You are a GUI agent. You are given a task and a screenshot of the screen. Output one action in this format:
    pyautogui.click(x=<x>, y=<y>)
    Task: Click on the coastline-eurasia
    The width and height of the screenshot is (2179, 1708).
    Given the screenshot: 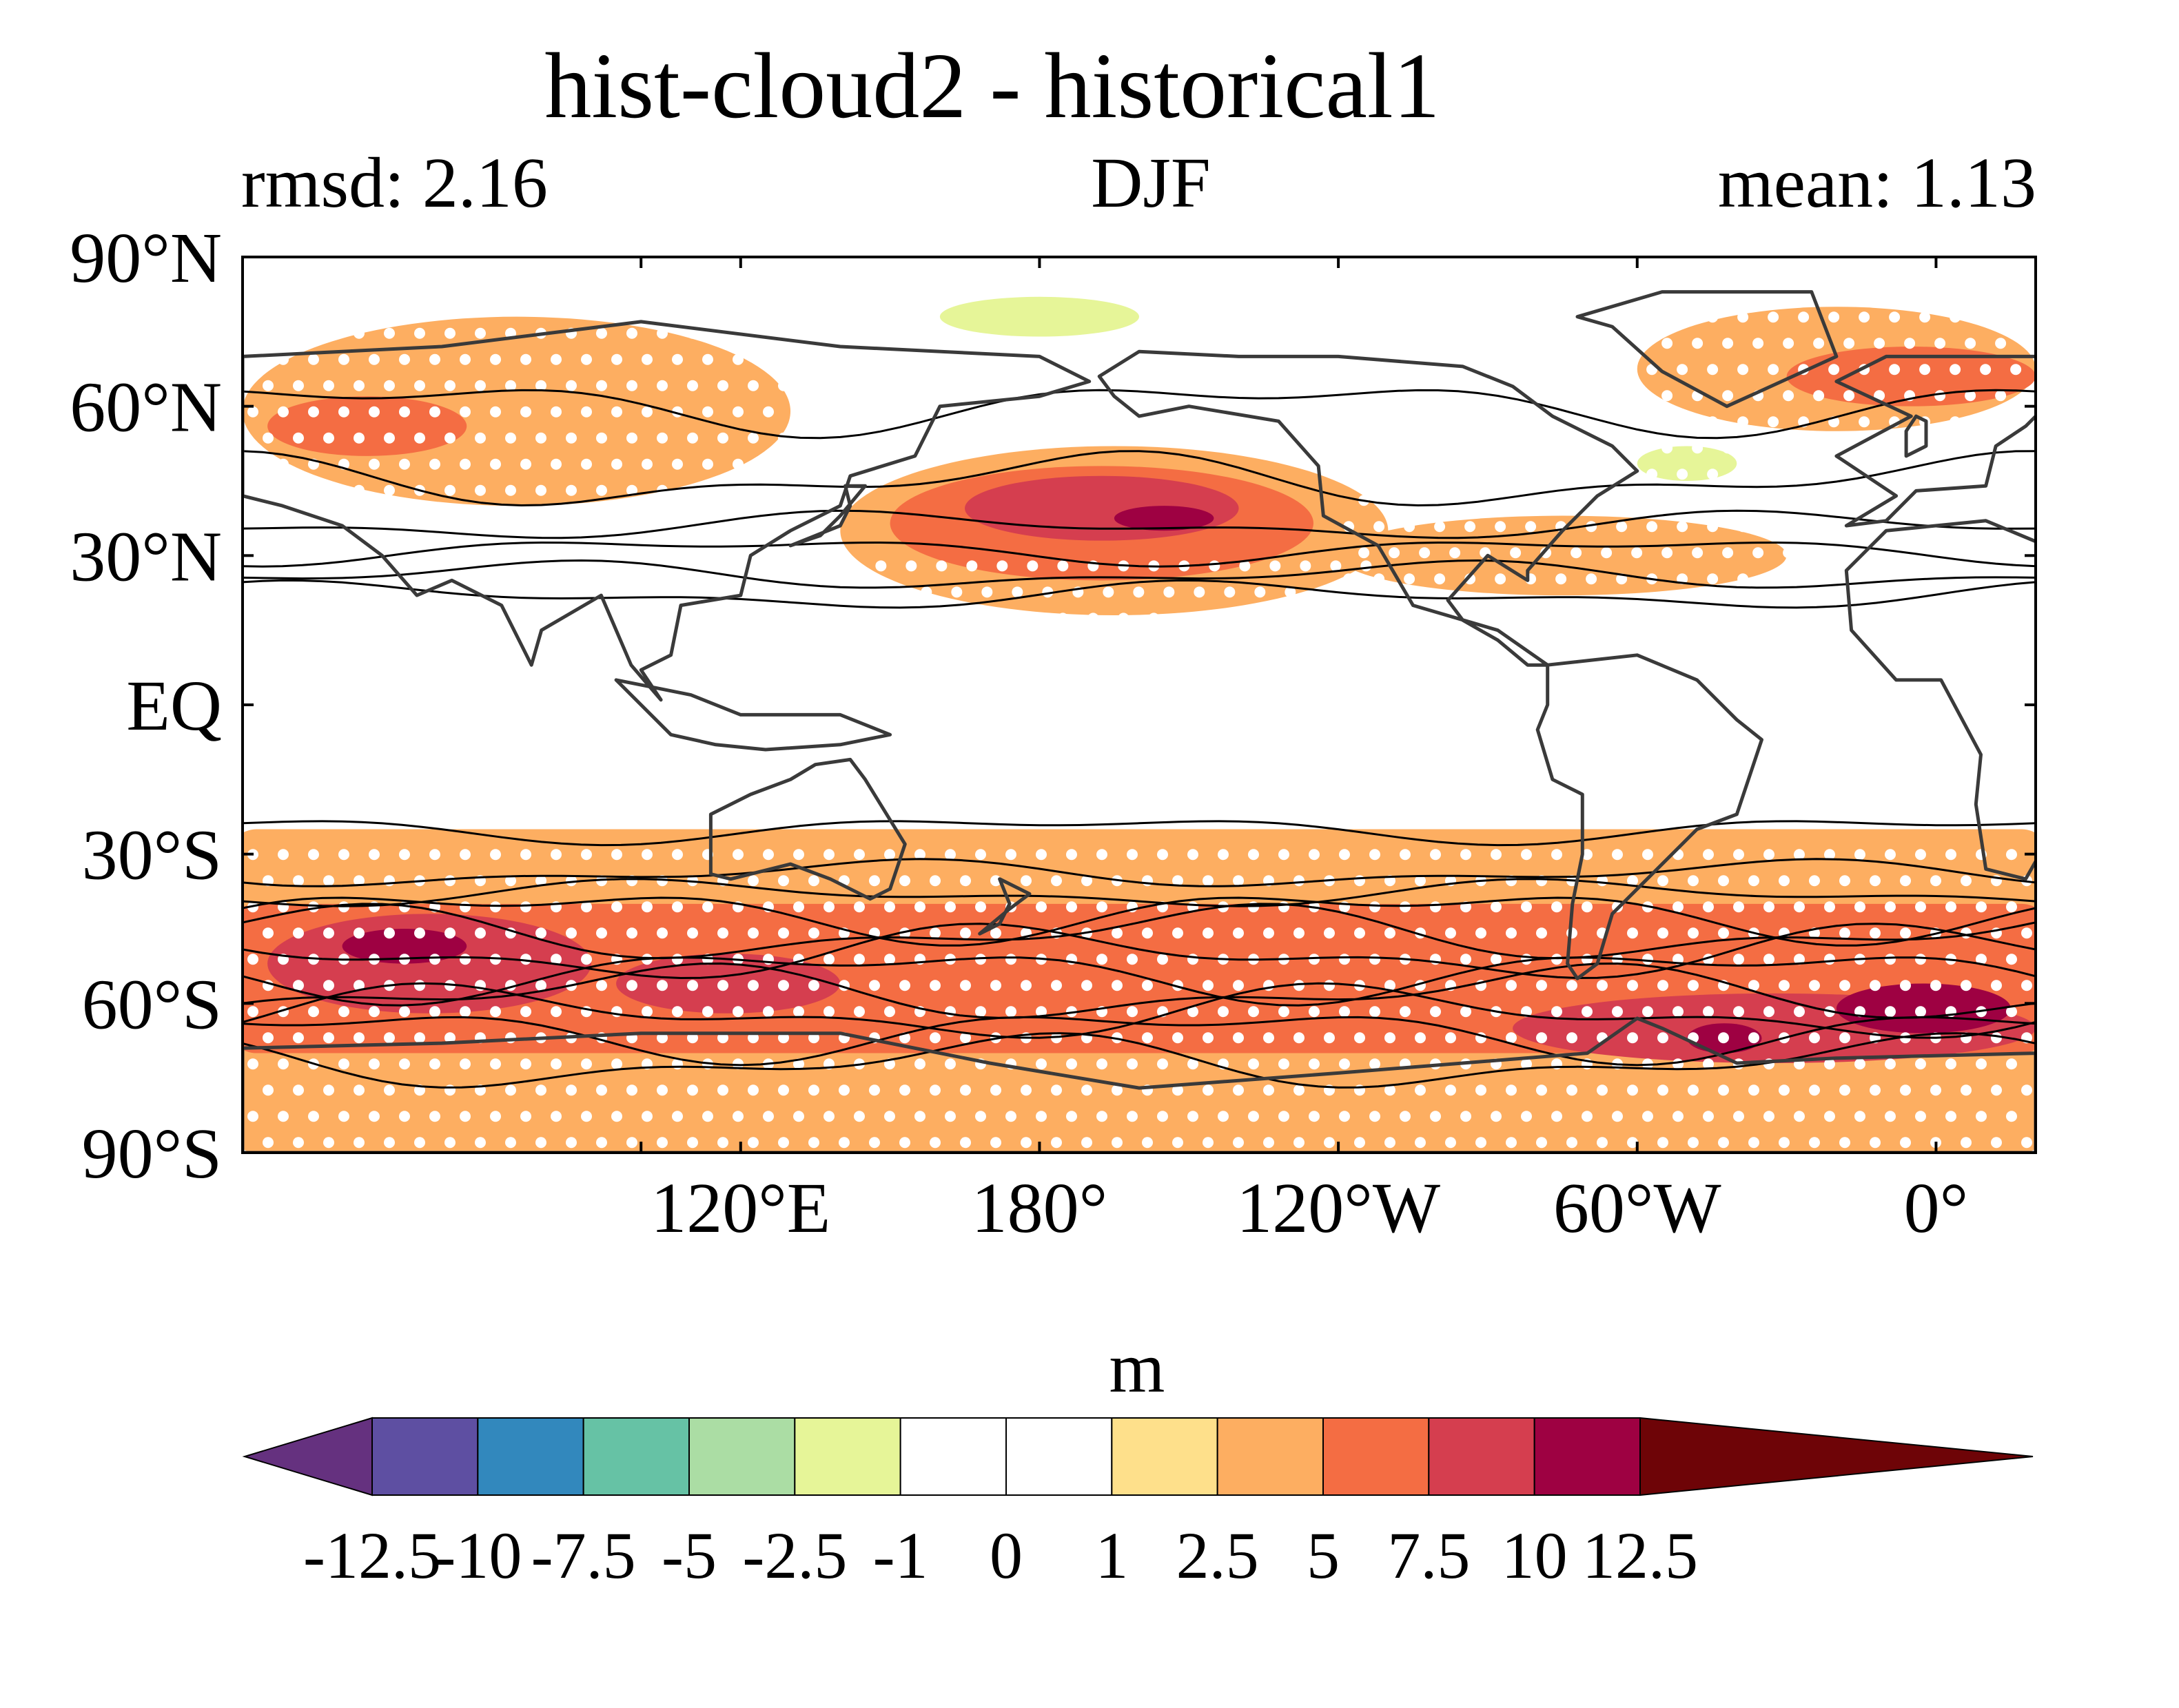 What is the action you would take?
    pyautogui.click(x=1935, y=441)
    